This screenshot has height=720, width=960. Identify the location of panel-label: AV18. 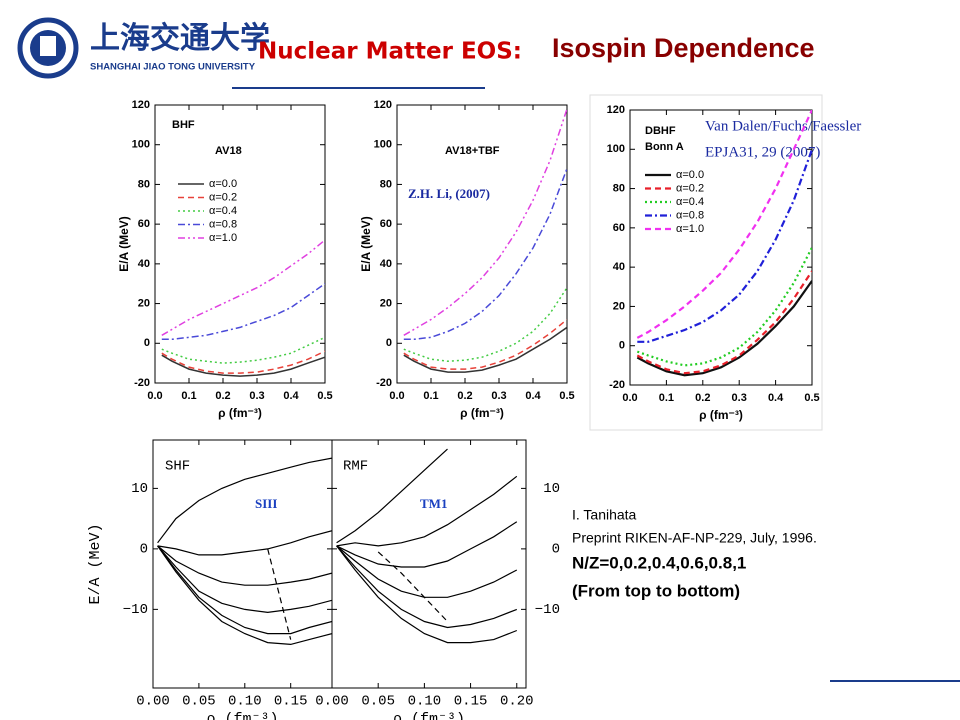
(228, 151).